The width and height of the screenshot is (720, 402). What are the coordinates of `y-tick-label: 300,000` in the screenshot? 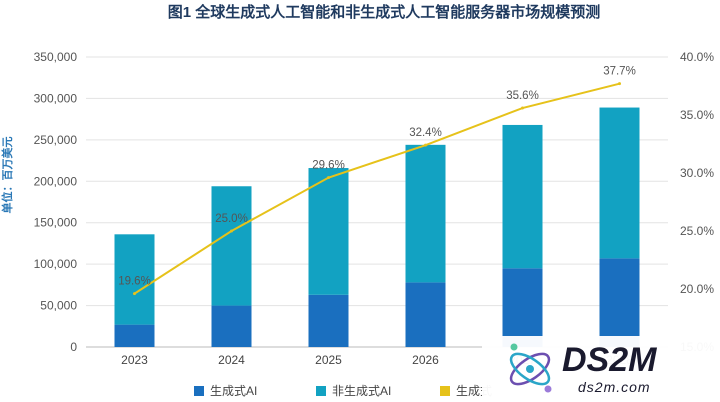 It's located at (56, 98).